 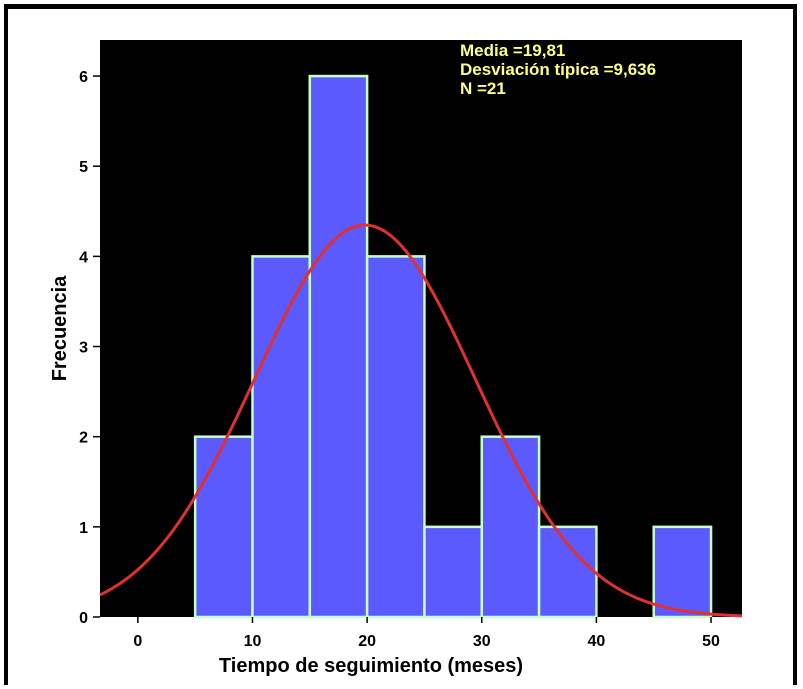 What do you see at coordinates (83, 348) in the screenshot?
I see `y-tick-label: 3` at bounding box center [83, 348].